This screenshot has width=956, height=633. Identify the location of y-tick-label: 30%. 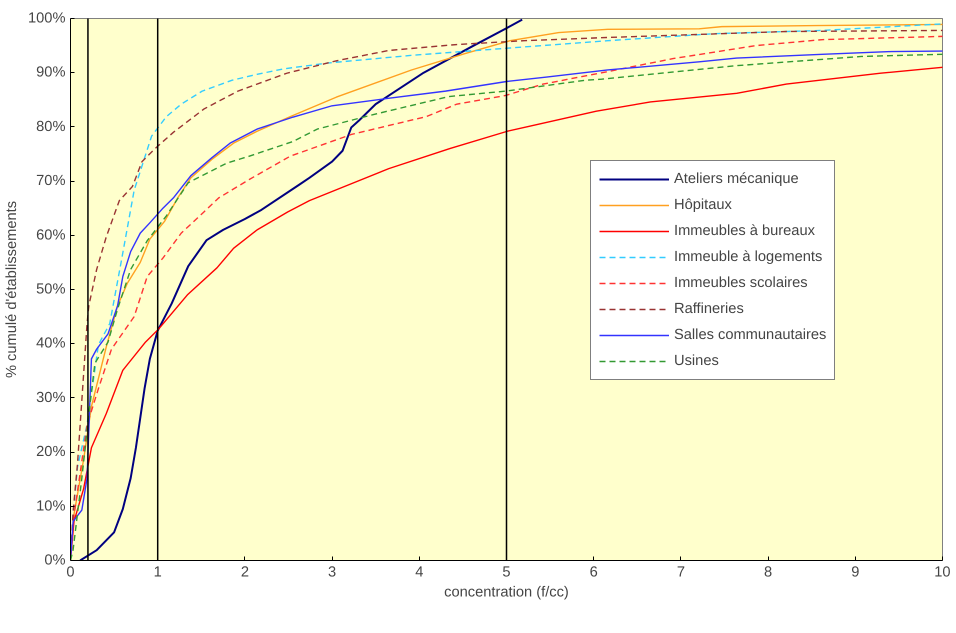
(51, 398).